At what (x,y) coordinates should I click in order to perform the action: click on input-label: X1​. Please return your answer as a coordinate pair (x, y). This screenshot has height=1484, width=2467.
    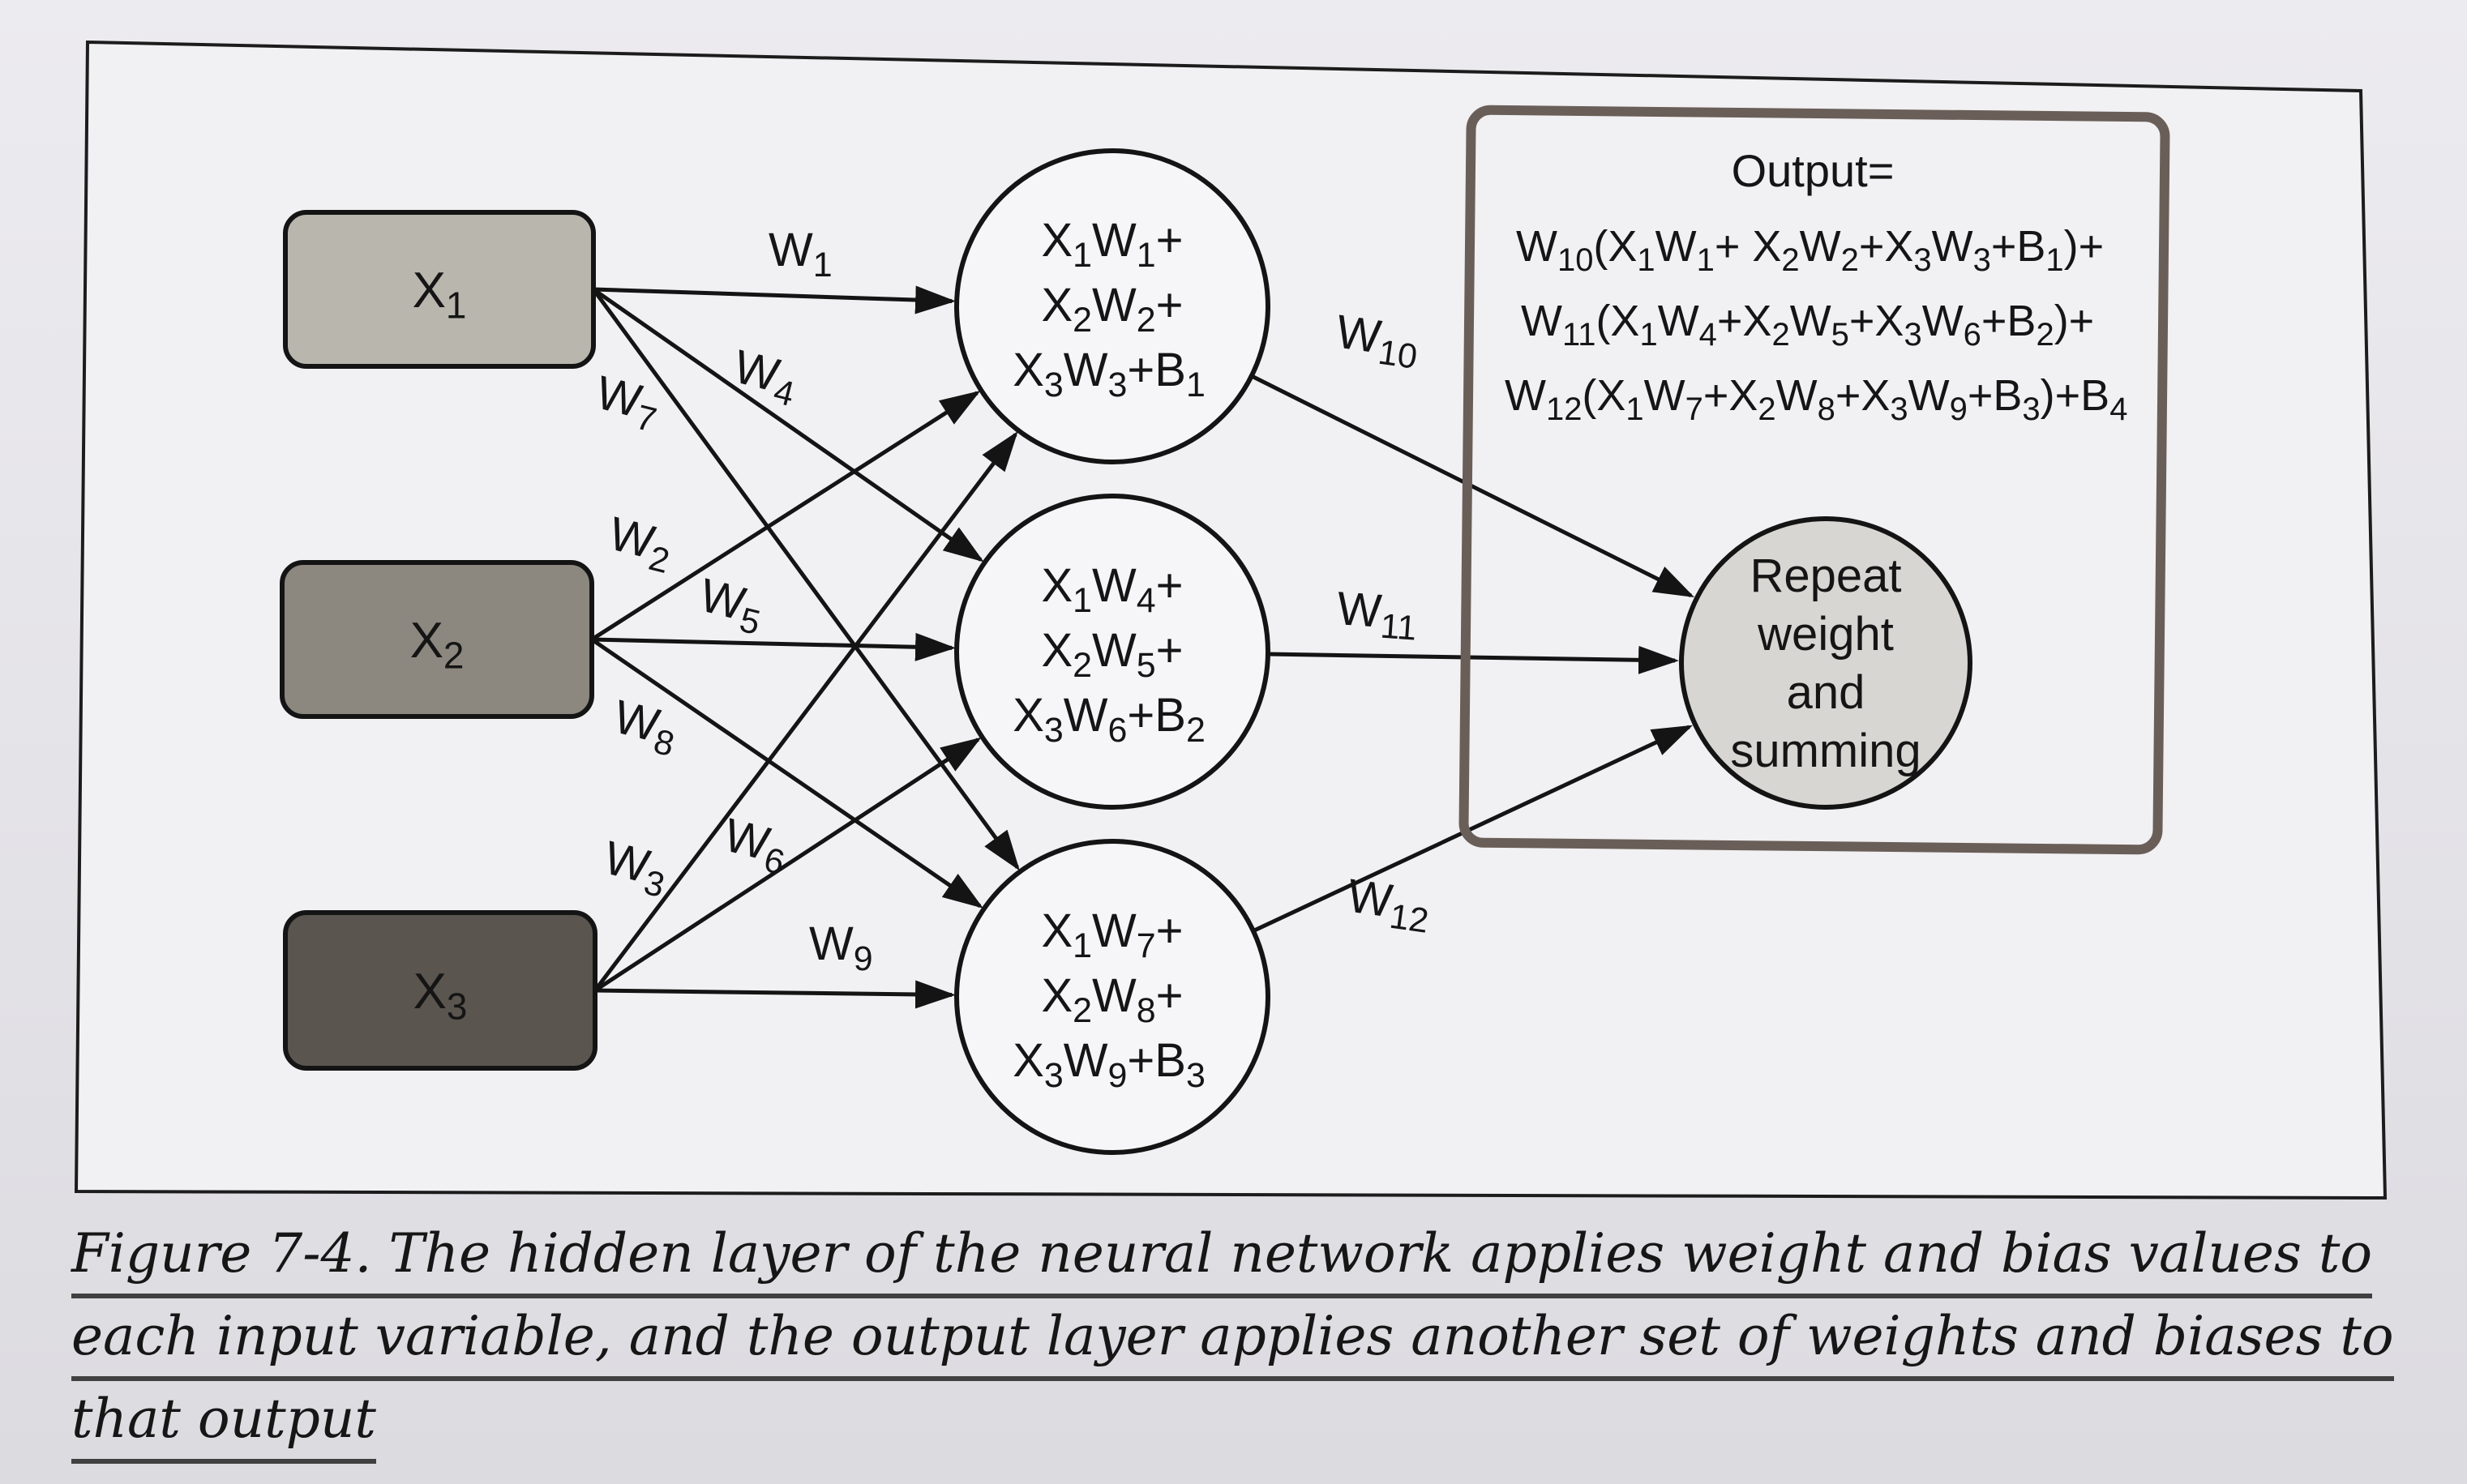
    Looking at the image, I should click on (440, 295).